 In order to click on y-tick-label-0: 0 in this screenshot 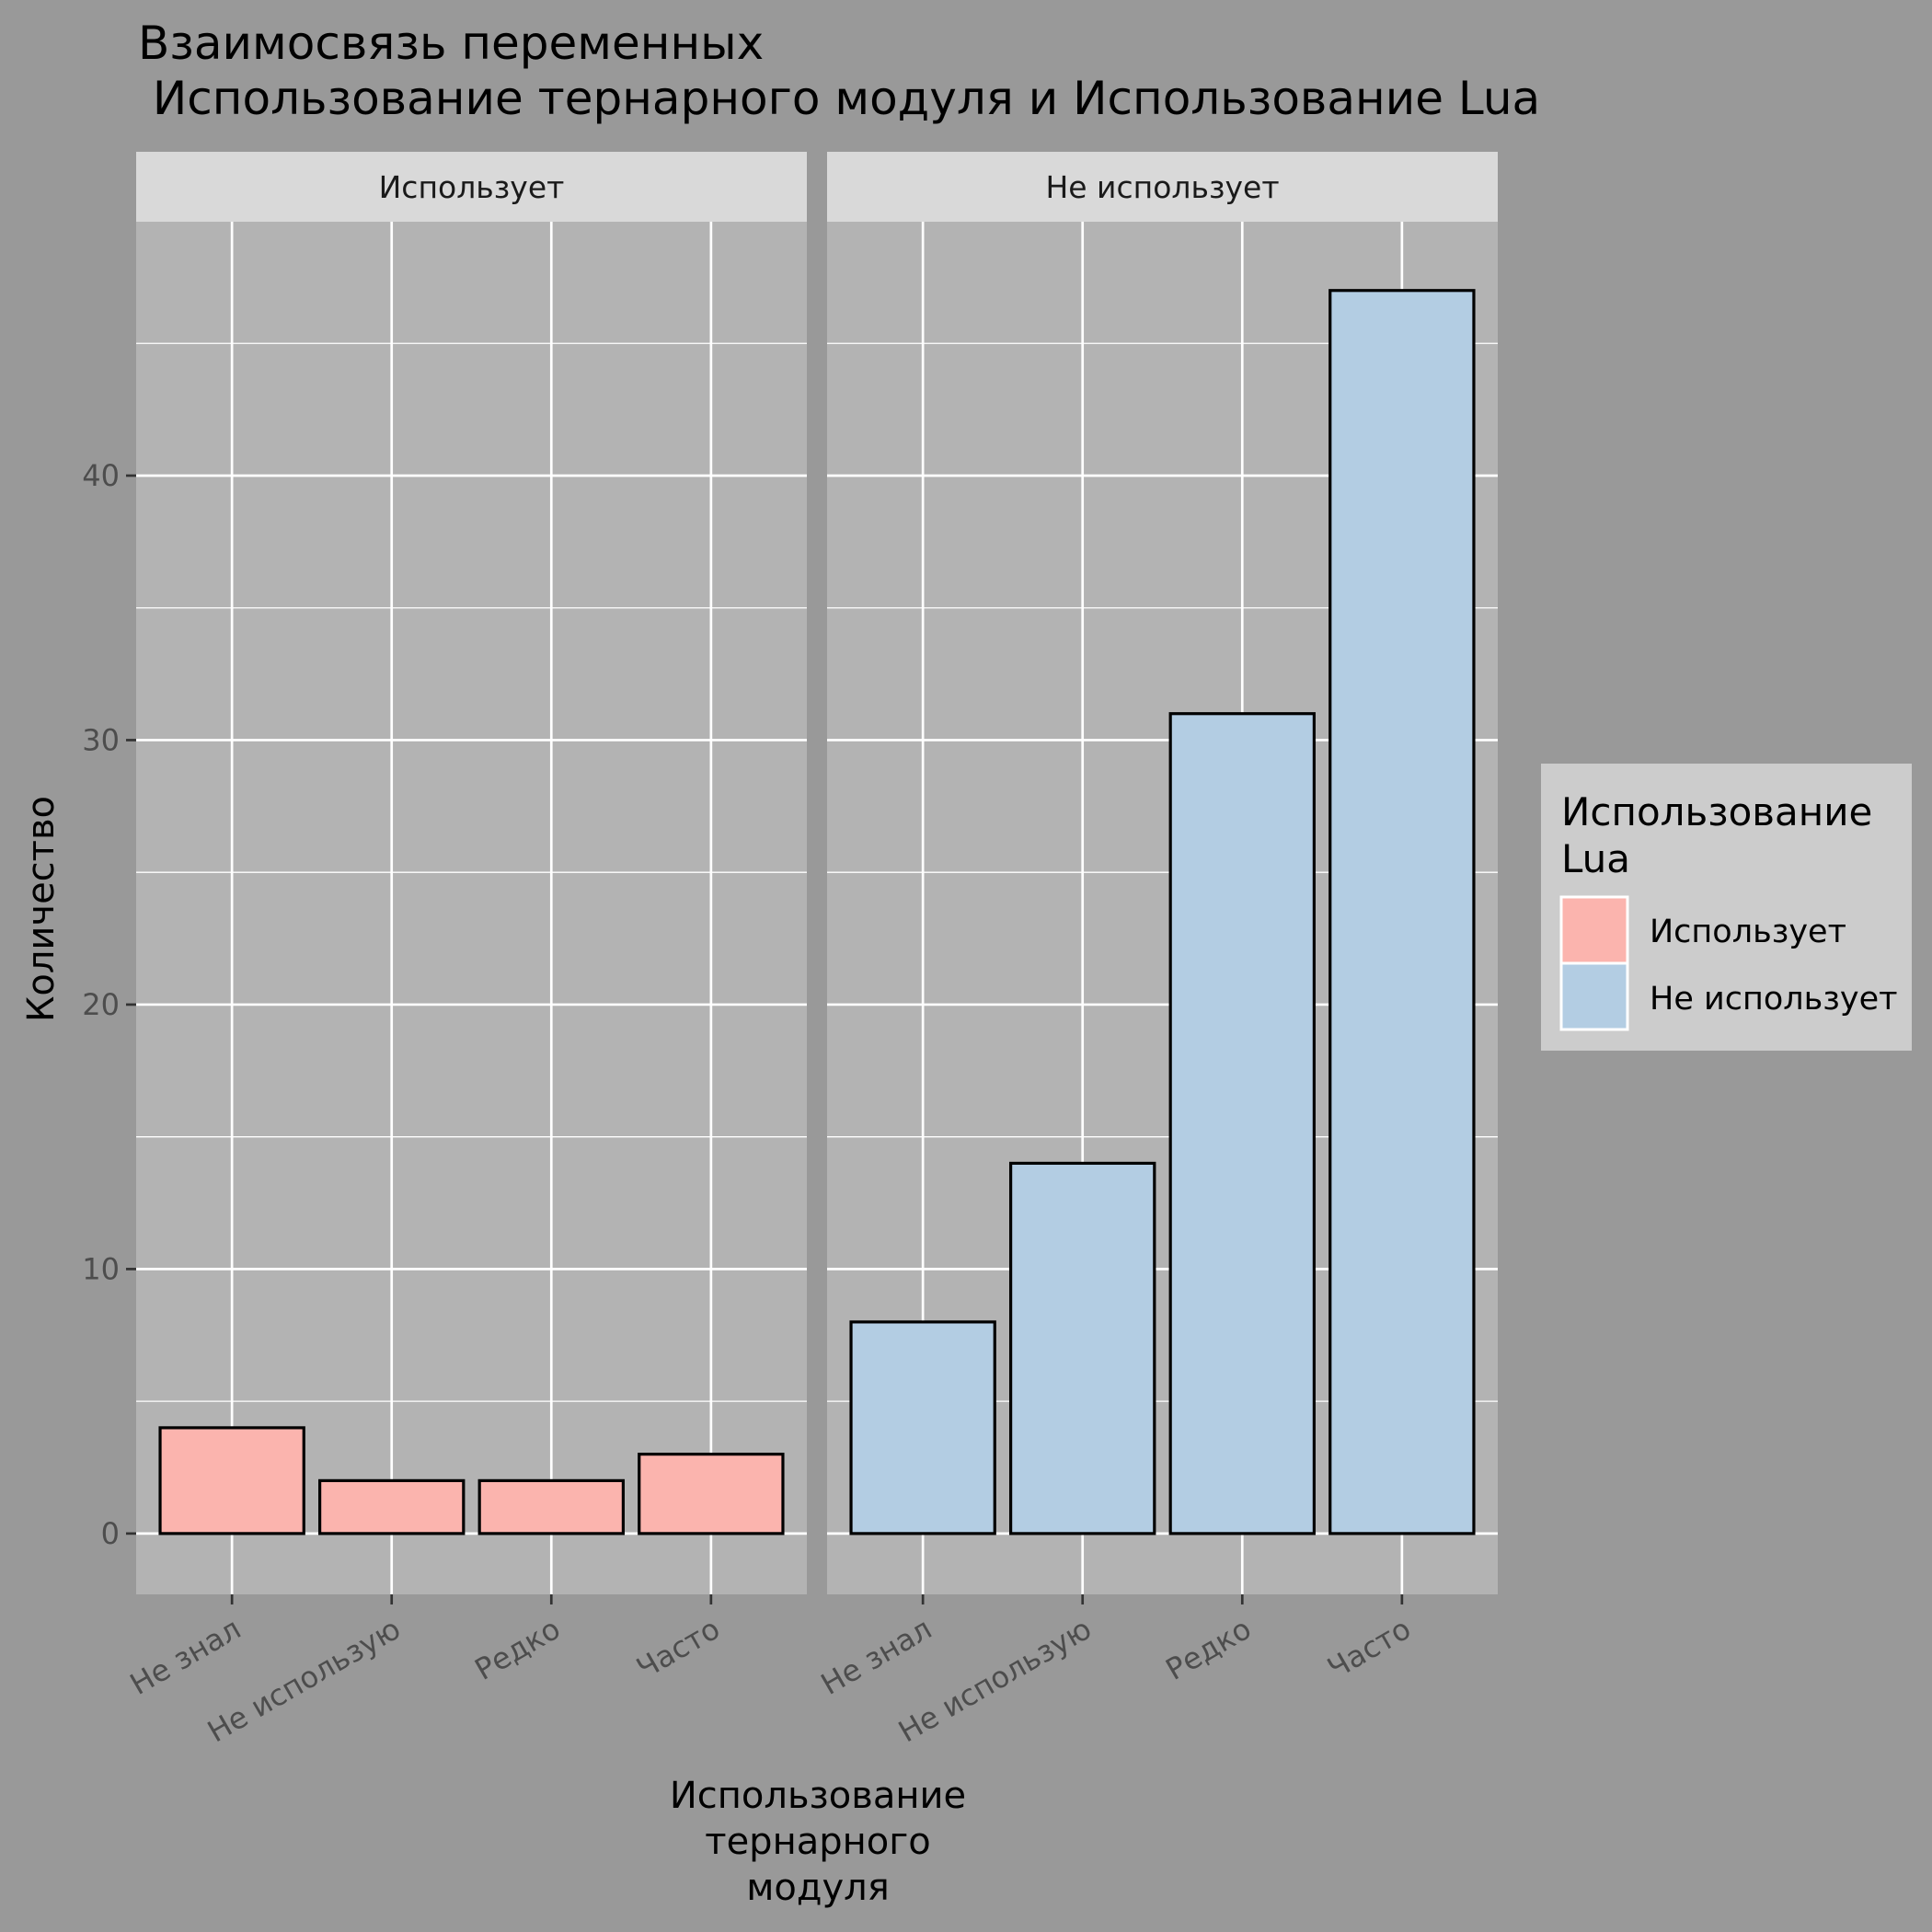, I will do `click(110, 1533)`.